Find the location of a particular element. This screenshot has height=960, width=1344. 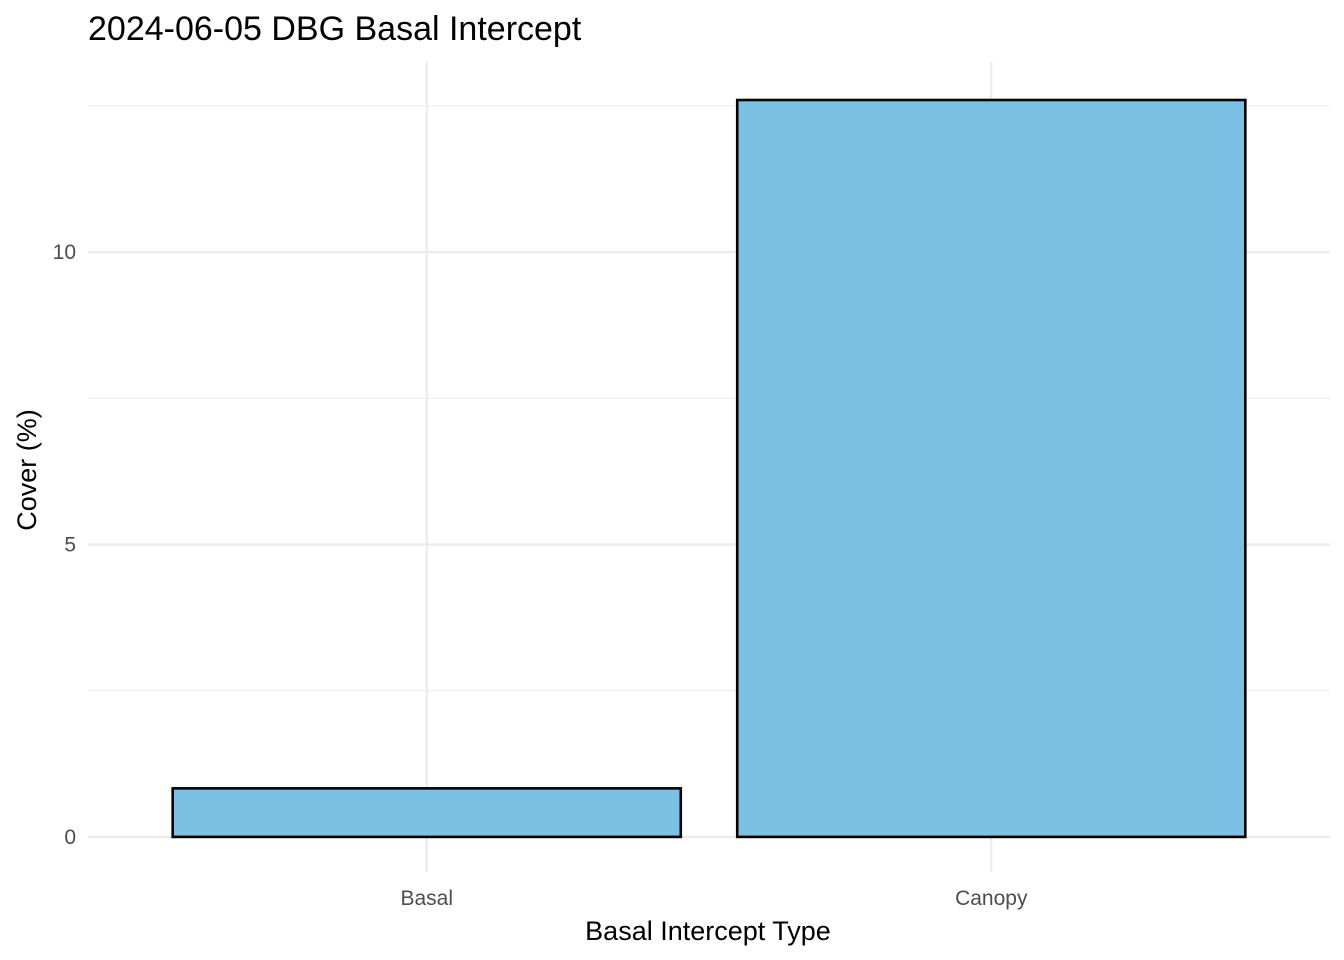

y-axis-ticks: 0 5 10 is located at coordinates (64, 545).